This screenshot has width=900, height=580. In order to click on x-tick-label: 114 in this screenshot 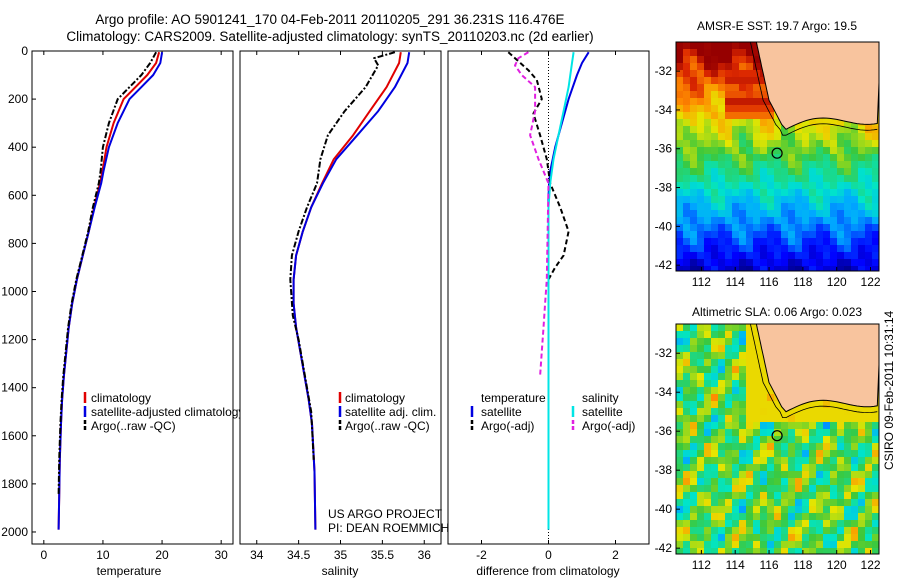, I will do `click(735, 565)`.